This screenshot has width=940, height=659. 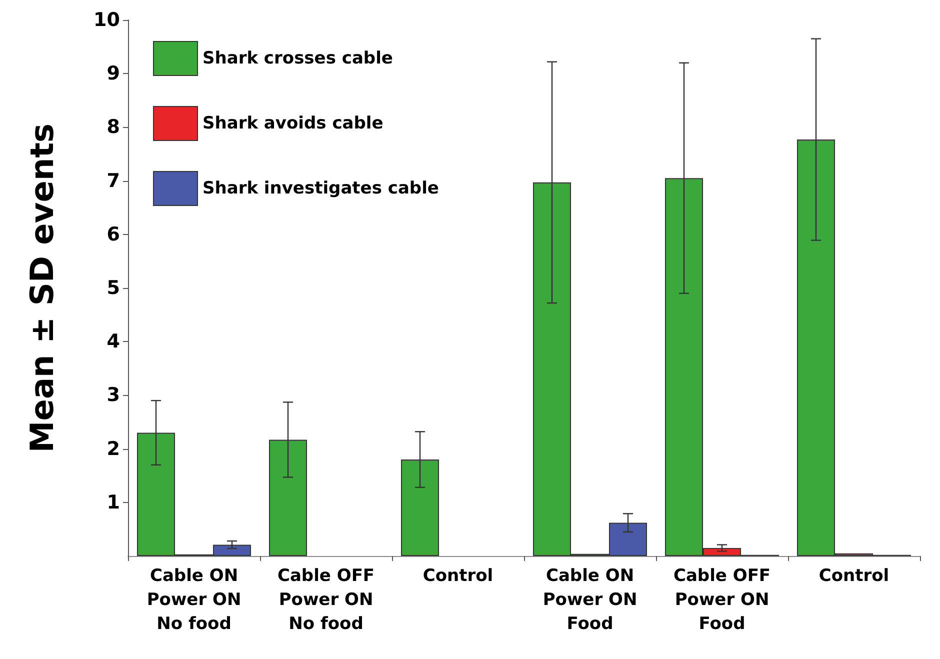 What do you see at coordinates (590, 600) in the screenshot?
I see `x-tick-label: Cable ON Power ON Food` at bounding box center [590, 600].